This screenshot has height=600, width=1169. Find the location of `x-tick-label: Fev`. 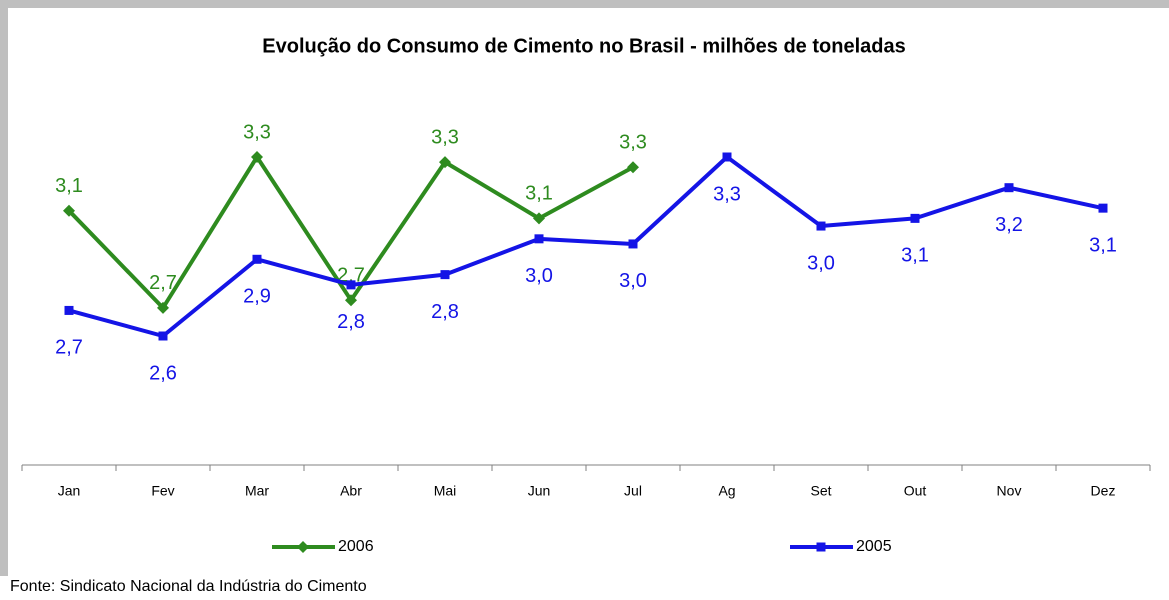

x-tick-label: Fev is located at coordinates (162, 491).